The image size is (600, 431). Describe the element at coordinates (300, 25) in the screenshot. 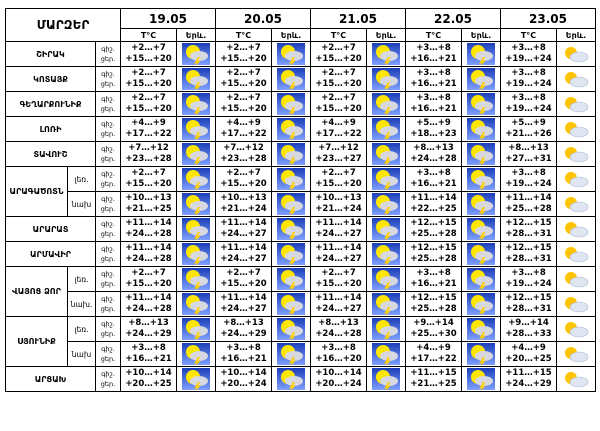

I see `date-row: ՄԱՐԶԵՐ 19.05 20.05 21.05 22.05 23.05` at that location.